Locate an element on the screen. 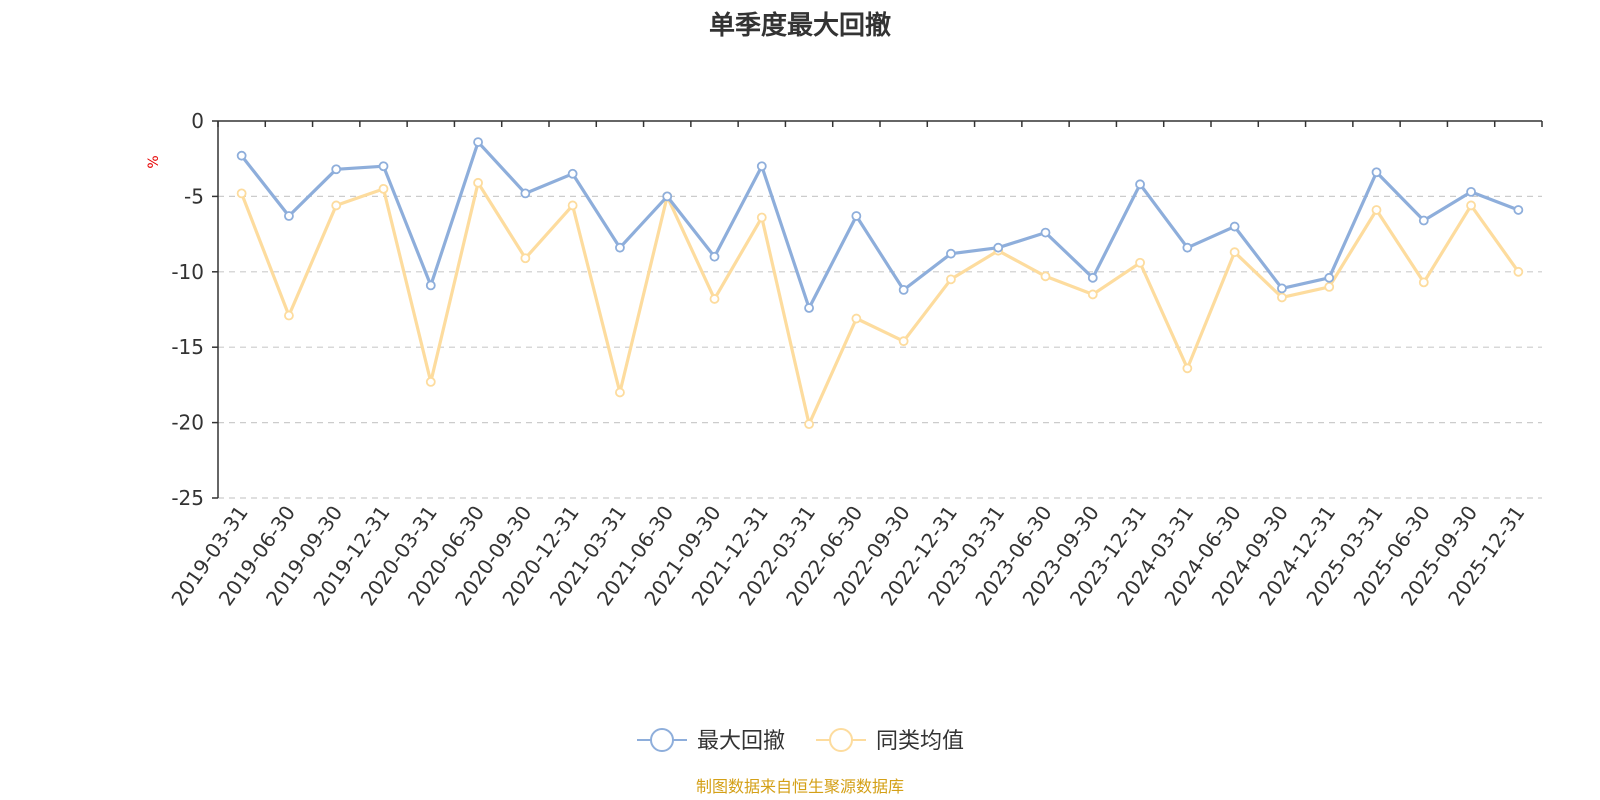 This screenshot has width=1600, height=800. y-tick-label: -10 is located at coordinates (187, 272).